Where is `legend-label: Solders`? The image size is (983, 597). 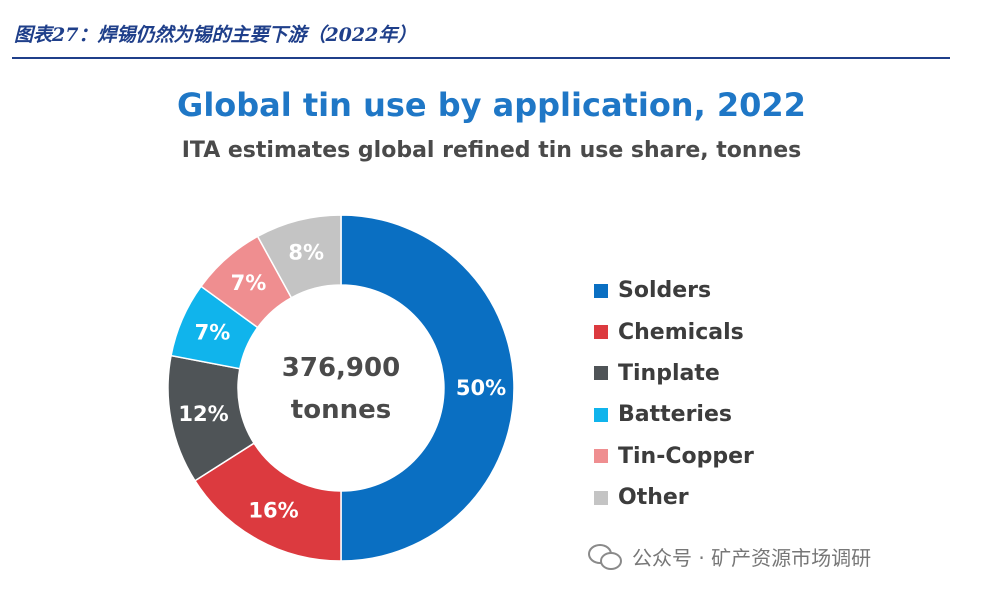
legend-label: Solders is located at coordinates (665, 291).